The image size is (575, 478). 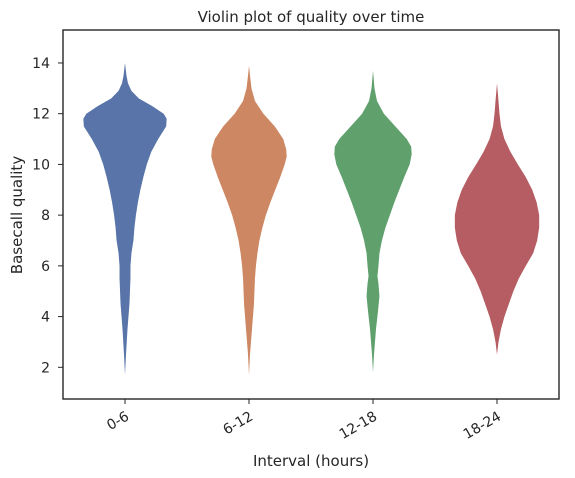 I want to click on y-tick-label: 10, so click(x=41, y=165).